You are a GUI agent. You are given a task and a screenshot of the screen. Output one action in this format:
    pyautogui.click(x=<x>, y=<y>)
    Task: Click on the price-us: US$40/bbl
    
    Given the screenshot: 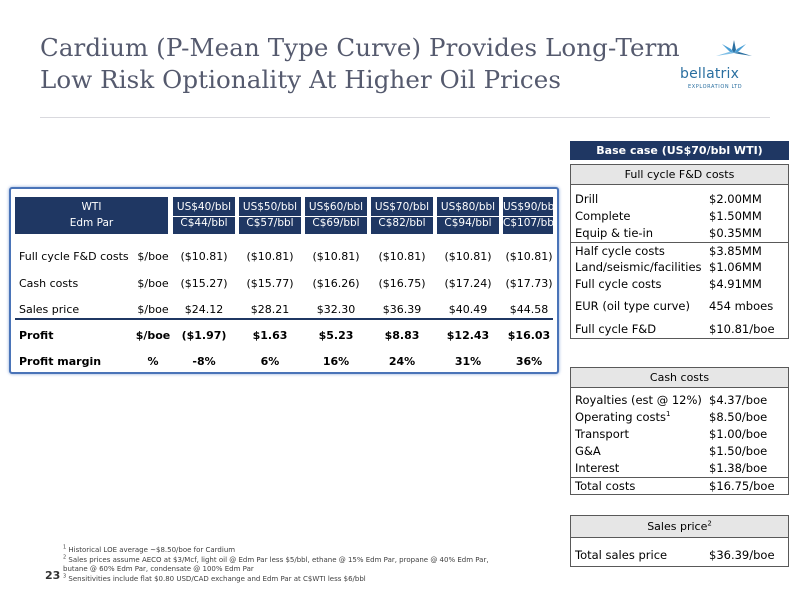 What is the action you would take?
    pyautogui.click(x=204, y=208)
    